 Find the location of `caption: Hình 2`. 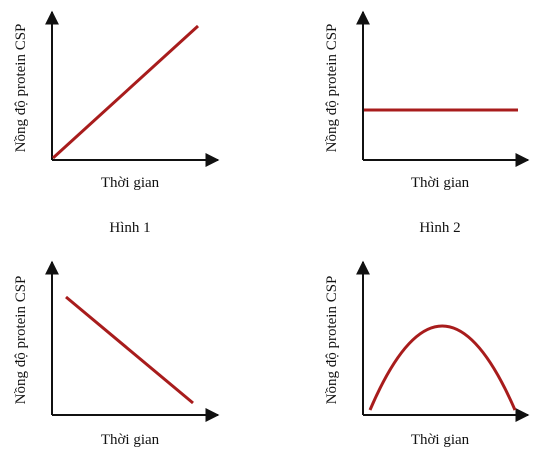

caption: Hình 2 is located at coordinates (439, 228).